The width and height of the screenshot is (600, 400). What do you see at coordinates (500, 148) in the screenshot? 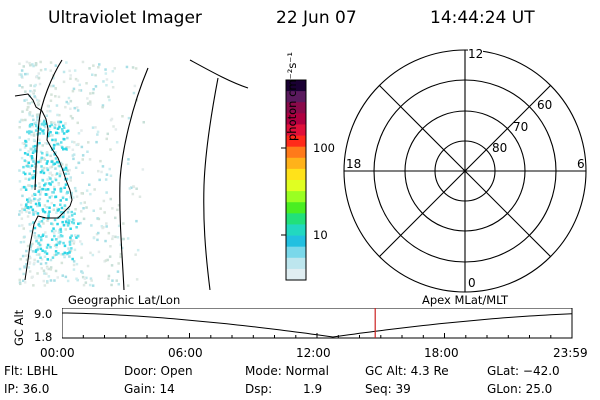
I see `lat-label-80: 80` at bounding box center [500, 148].